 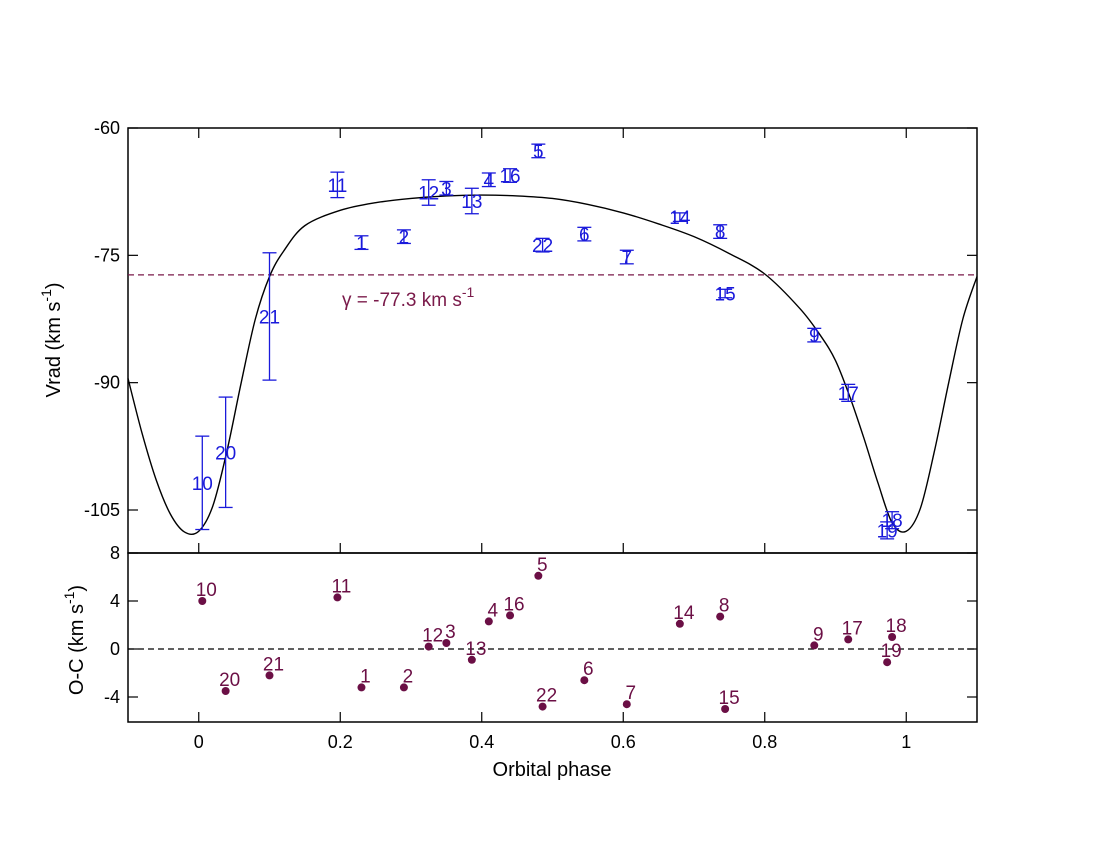 I want to click on x-tick-label: 0.2, so click(x=340, y=742).